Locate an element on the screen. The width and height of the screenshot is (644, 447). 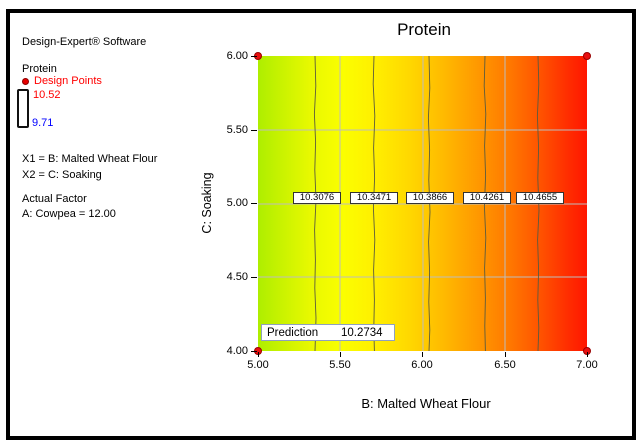
legend-color-bar is located at coordinates (23, 108).